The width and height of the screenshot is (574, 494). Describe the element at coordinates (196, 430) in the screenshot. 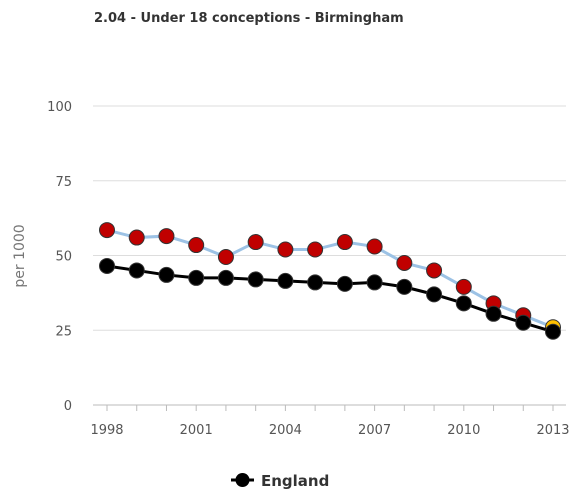

I see `x-tick-label: 2001` at that location.